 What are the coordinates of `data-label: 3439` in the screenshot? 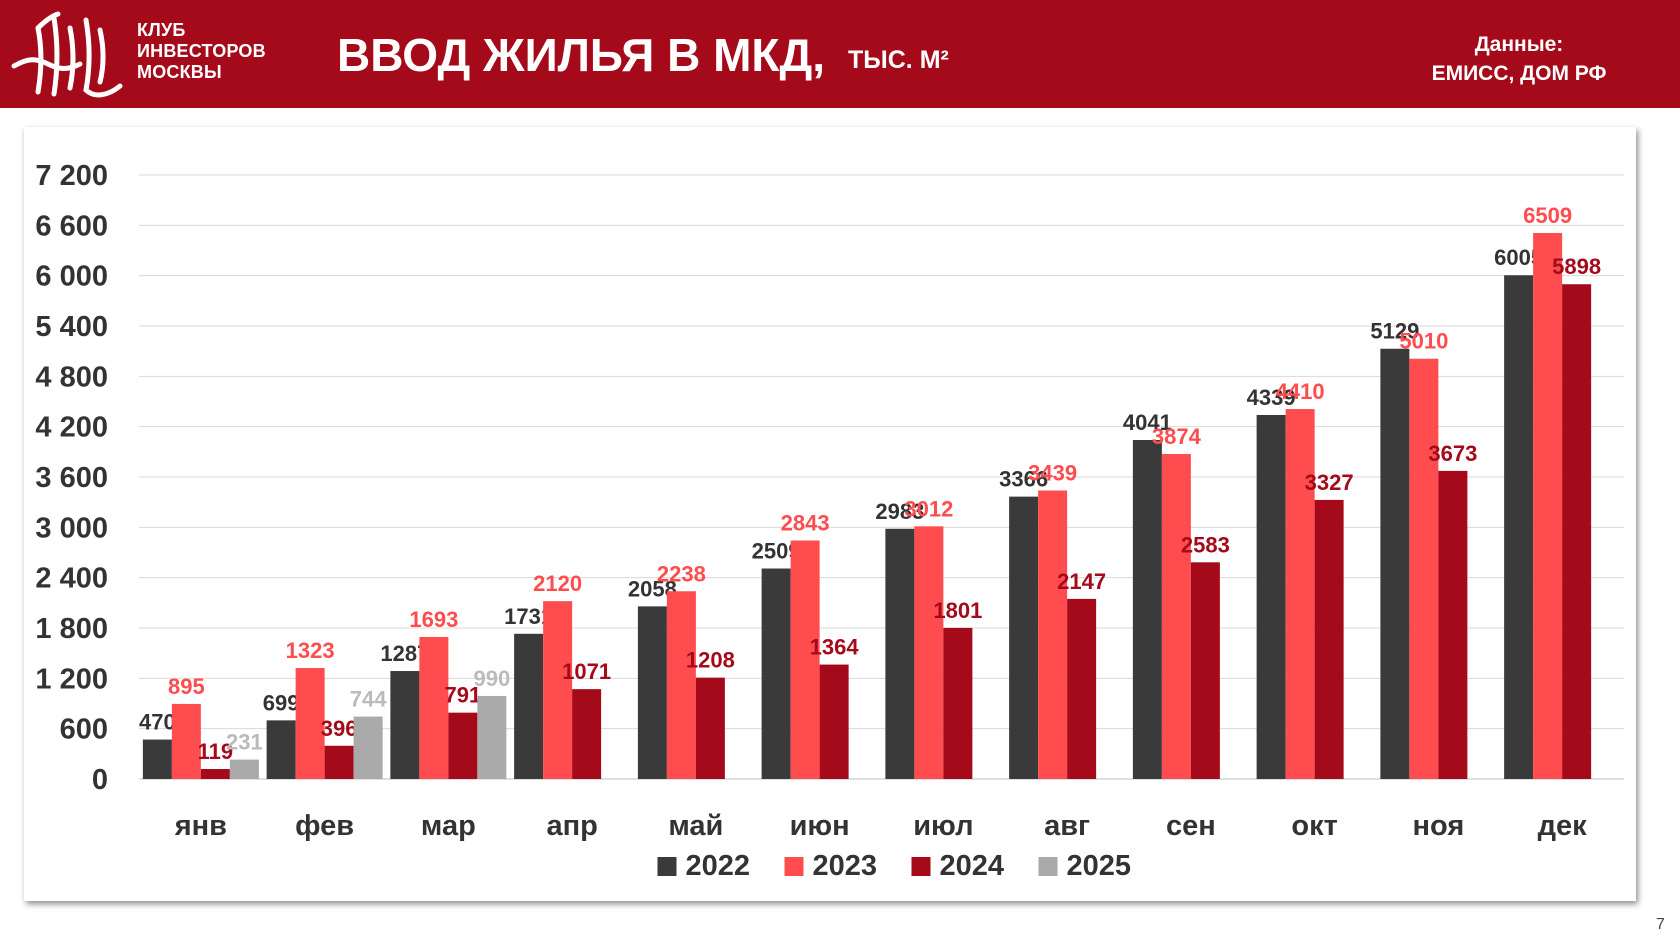 It's located at (1052, 473).